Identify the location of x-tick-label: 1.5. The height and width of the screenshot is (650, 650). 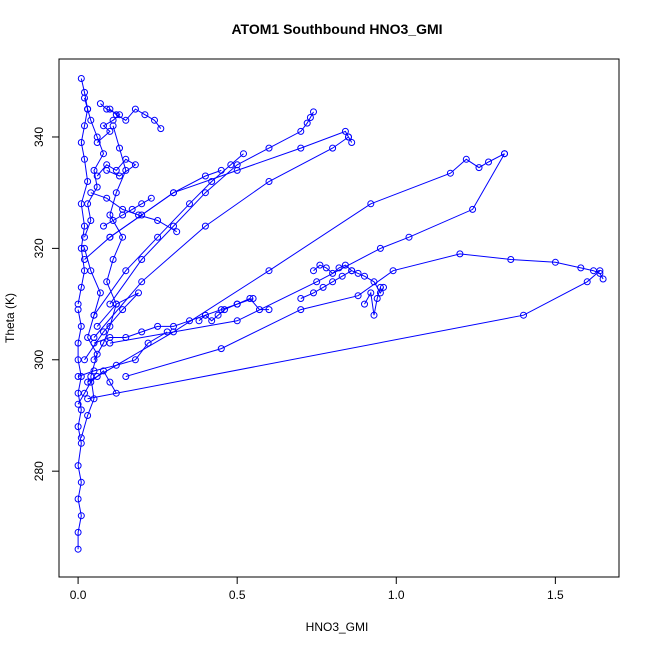
(555, 595).